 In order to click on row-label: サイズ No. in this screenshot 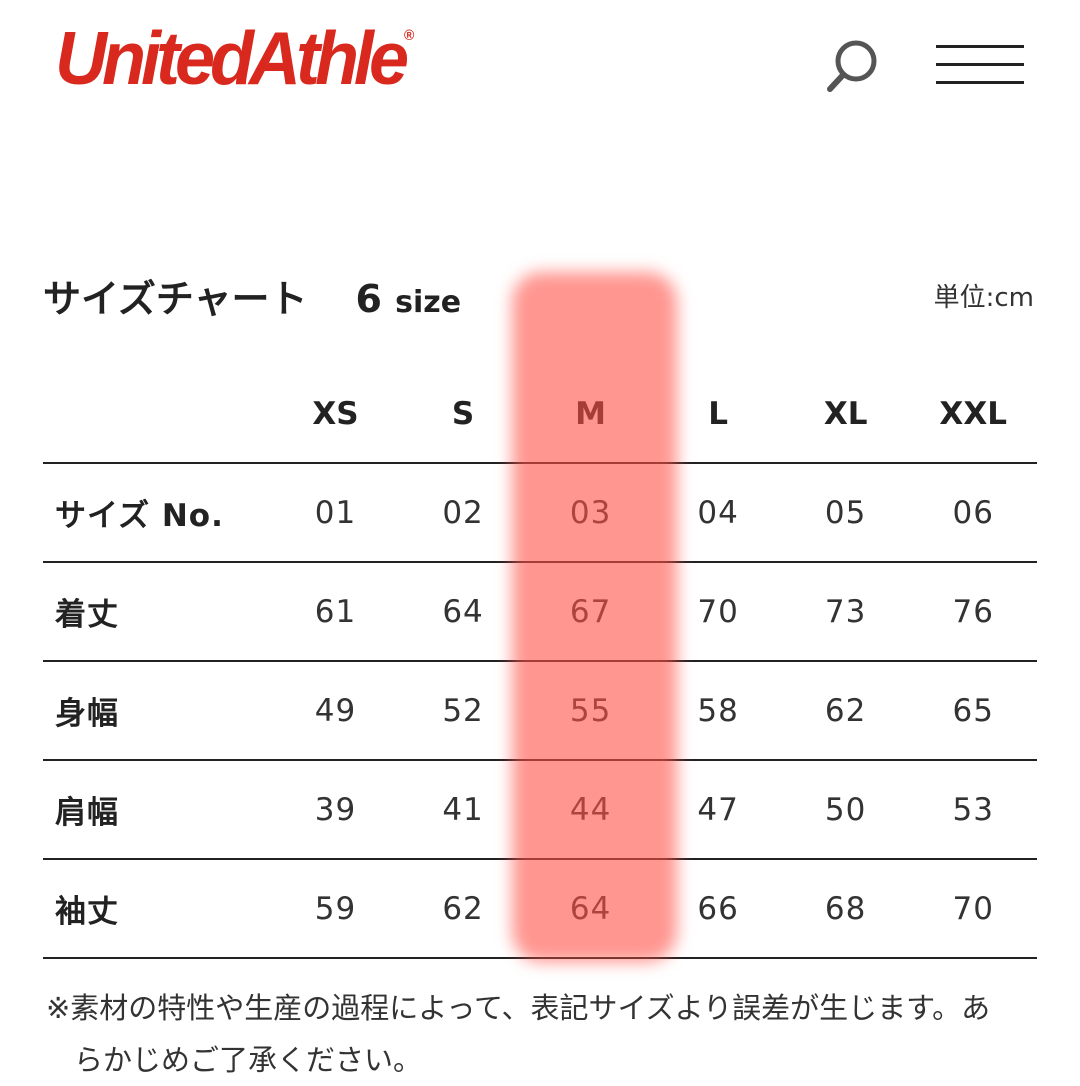, I will do `click(139, 516)`.